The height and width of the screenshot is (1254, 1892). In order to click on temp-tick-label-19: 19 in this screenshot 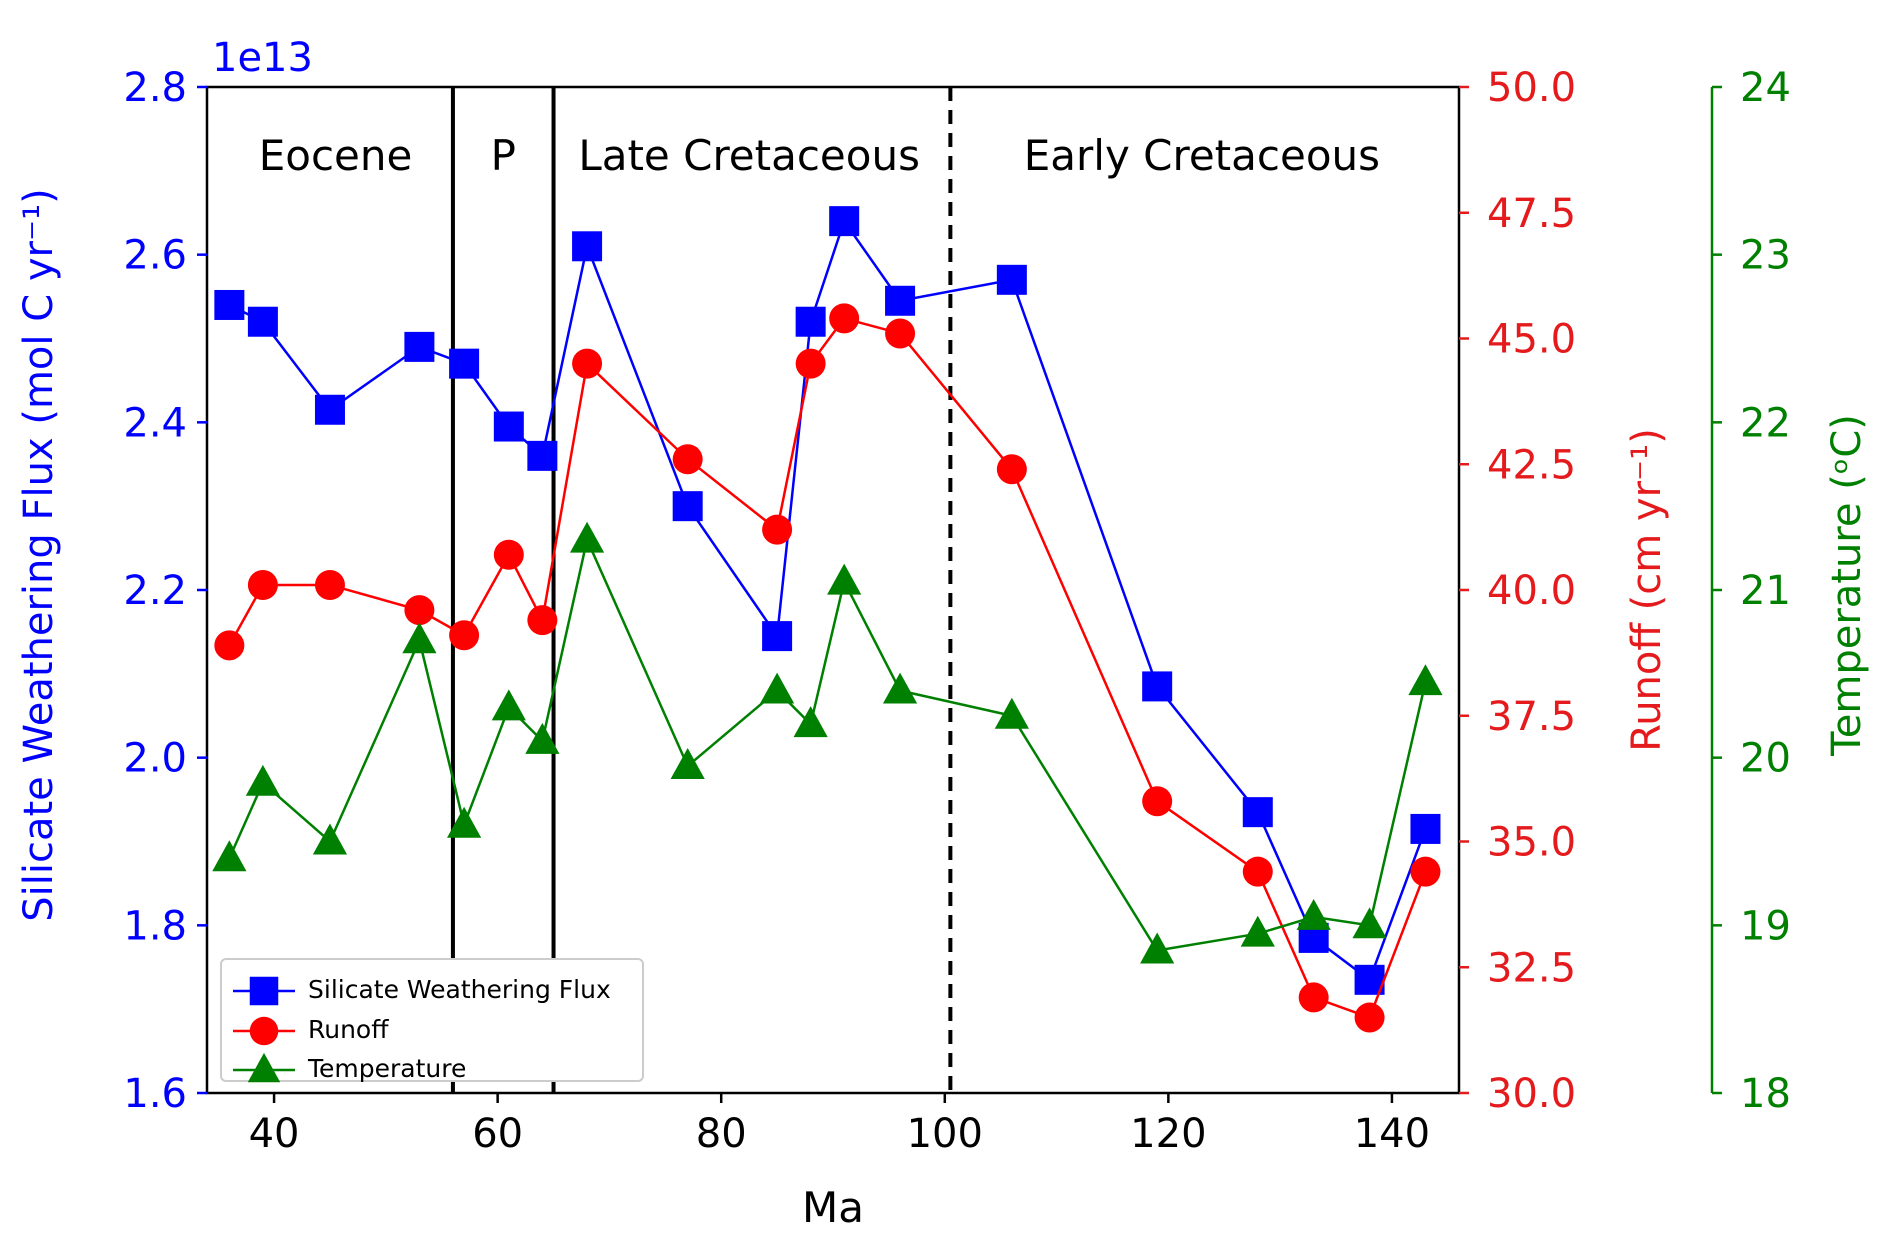, I will do `click(1765, 926)`.